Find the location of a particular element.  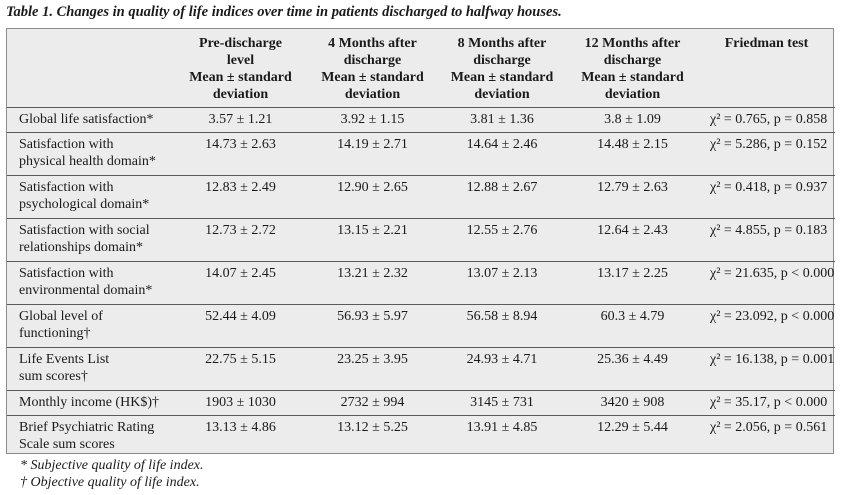

row-label-cell: Life Events List sum scores† is located at coordinates (90, 369).